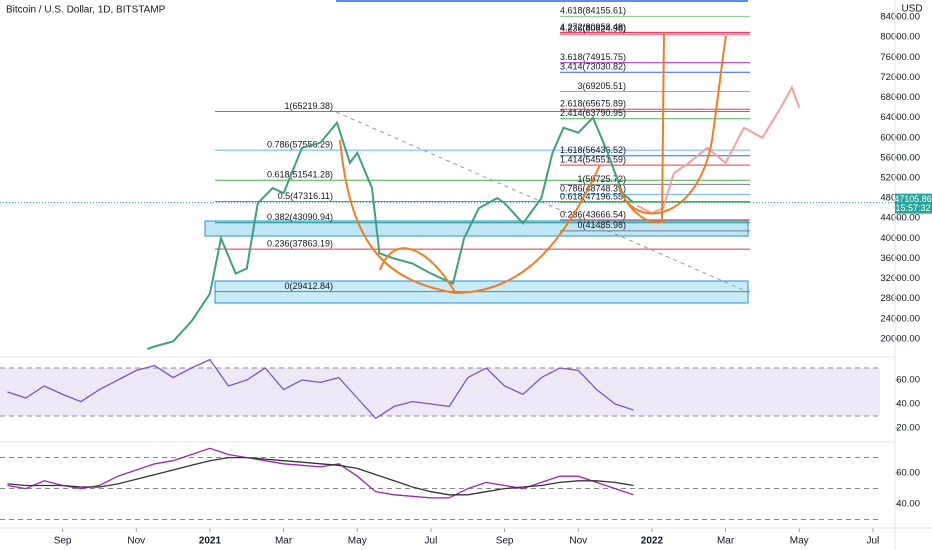 The width and height of the screenshot is (932, 550). I want to click on fib-label: 1.414(54551.59), so click(593, 160).